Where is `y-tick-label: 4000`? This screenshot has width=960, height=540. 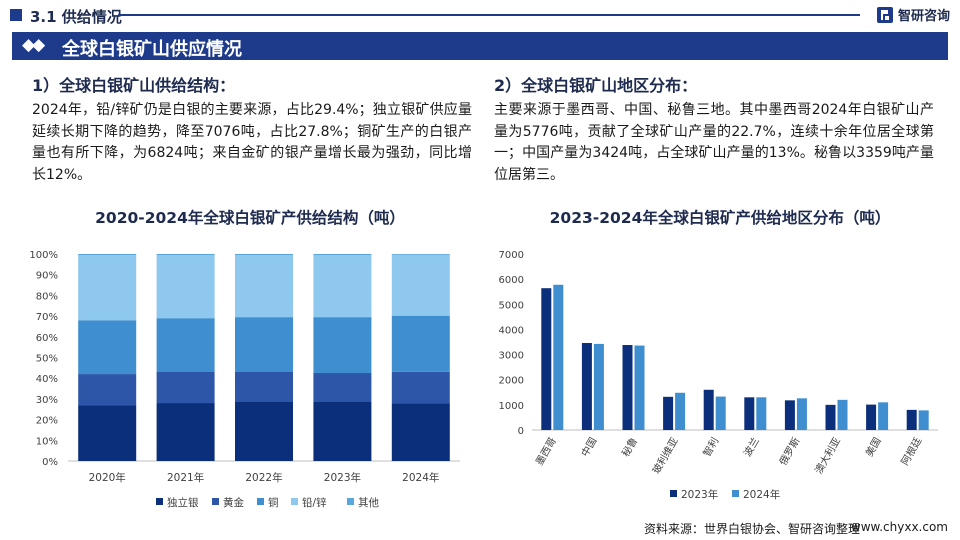
y-tick-label: 4000 is located at coordinates (511, 330).